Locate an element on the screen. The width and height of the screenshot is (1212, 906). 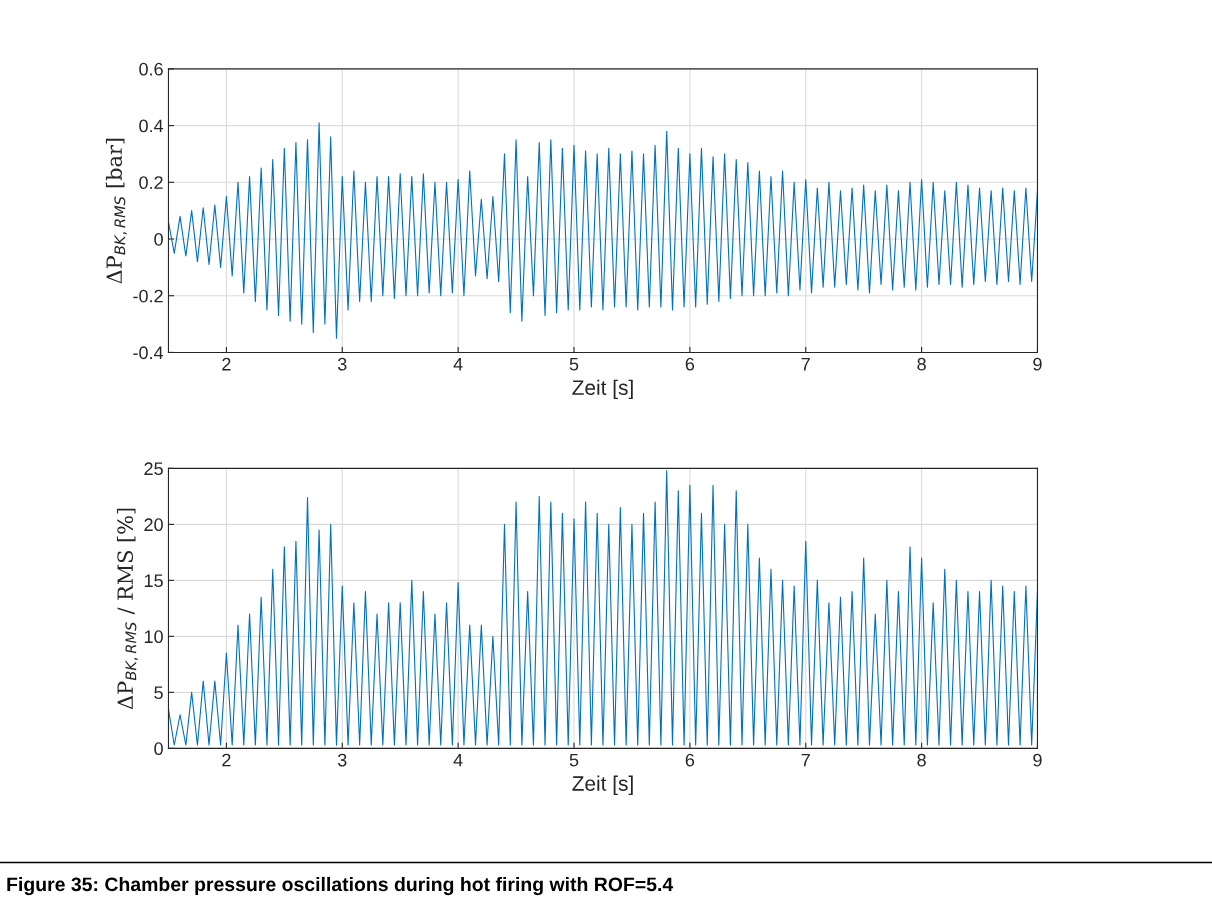
y-tick-label: 0.2 is located at coordinates (151, 183).